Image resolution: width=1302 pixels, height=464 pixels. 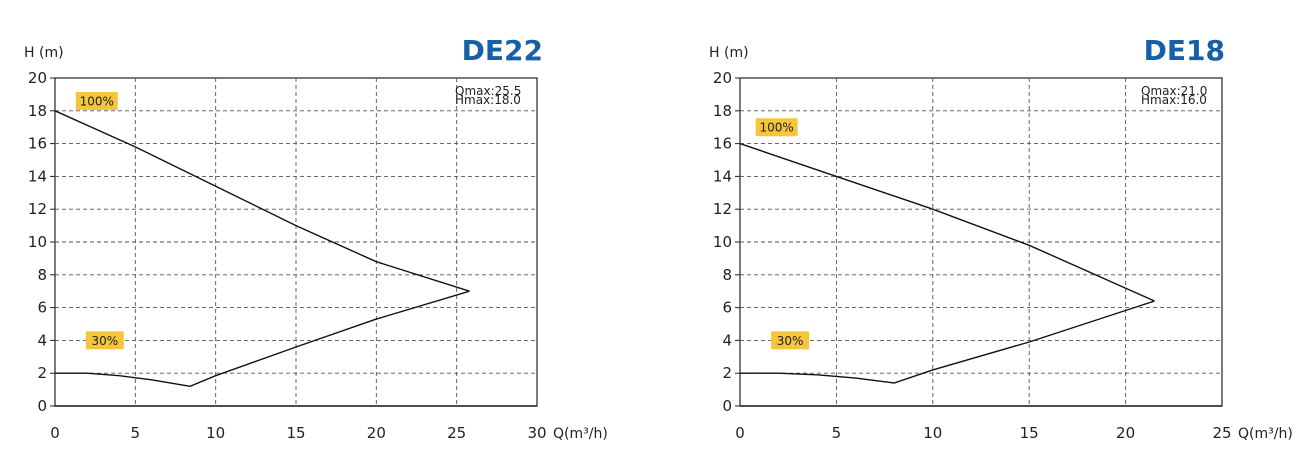 What do you see at coordinates (1174, 91) in the screenshot?
I see `max-annotation: Qmax:21.0` at bounding box center [1174, 91].